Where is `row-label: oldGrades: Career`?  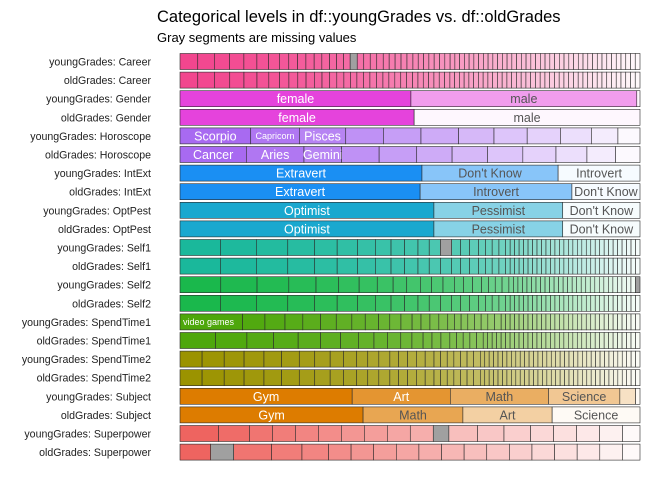
row-label: oldGrades: Career is located at coordinates (108, 81).